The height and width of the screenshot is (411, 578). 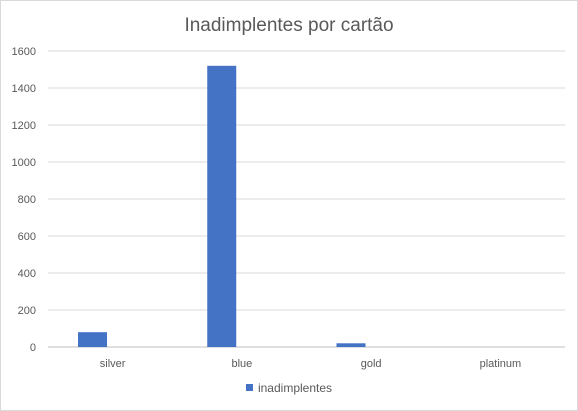 What do you see at coordinates (27, 237) in the screenshot?
I see `y-tick-label: 600` at bounding box center [27, 237].